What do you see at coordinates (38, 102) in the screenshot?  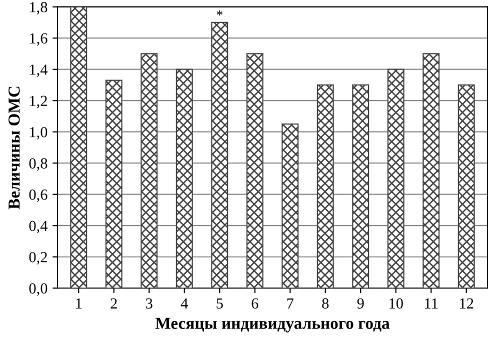 I see `y-tick-label: 1,2` at bounding box center [38, 102].